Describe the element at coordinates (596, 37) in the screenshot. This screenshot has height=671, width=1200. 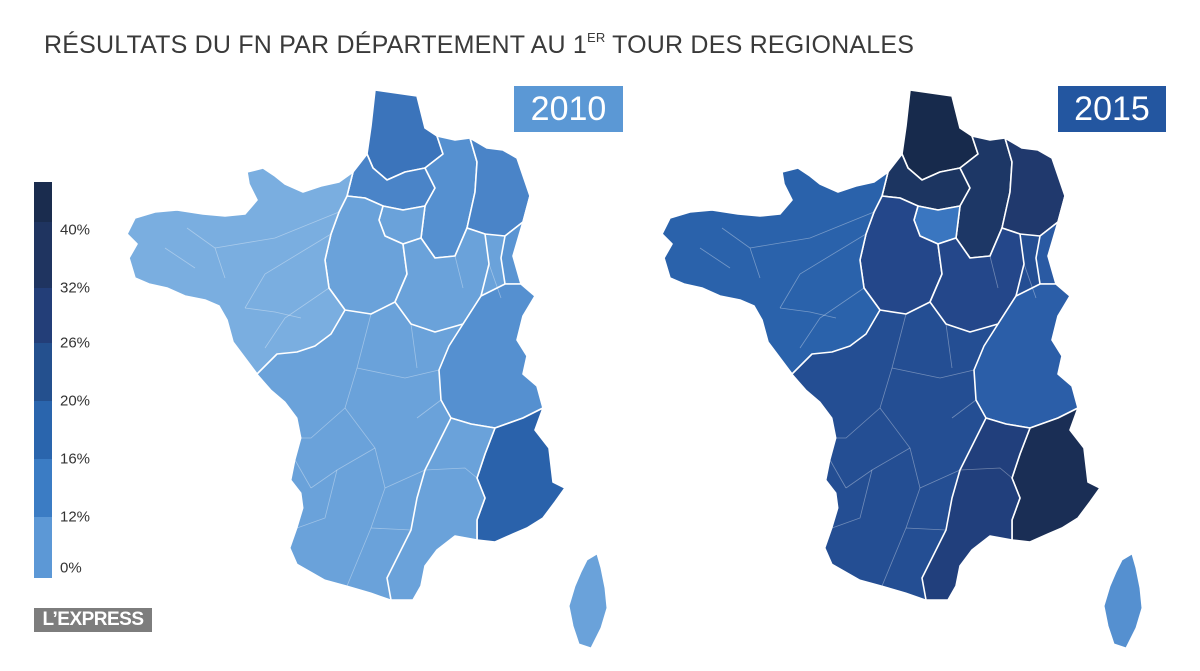
I see `title-superscript: ER` at that location.